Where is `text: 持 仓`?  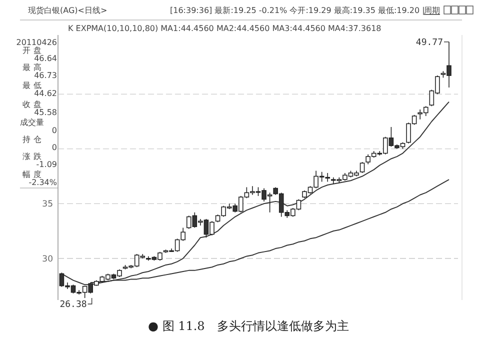
text: 持 仓 is located at coordinates (32, 139).